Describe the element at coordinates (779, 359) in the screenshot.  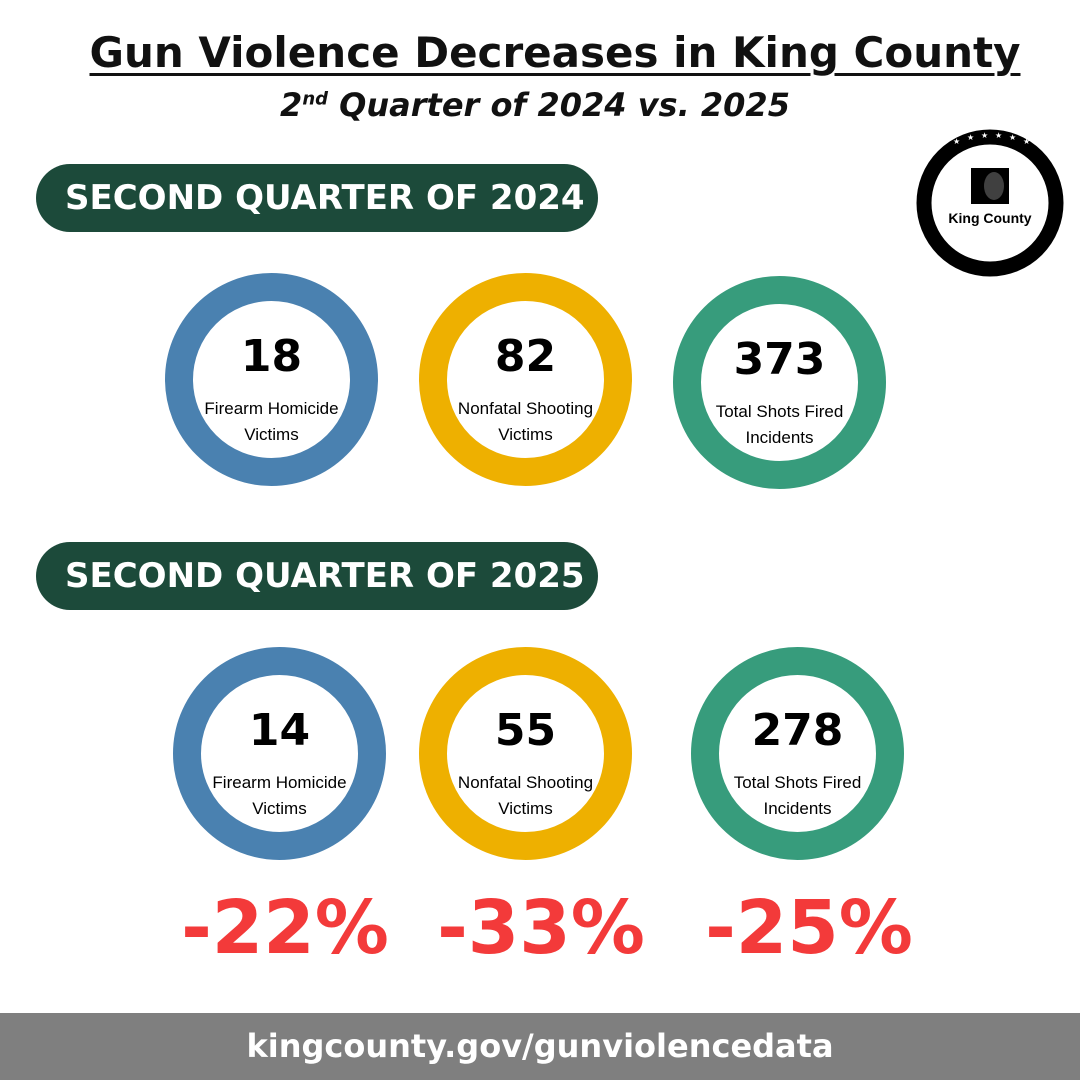
I see `stat-value: 373` at that location.